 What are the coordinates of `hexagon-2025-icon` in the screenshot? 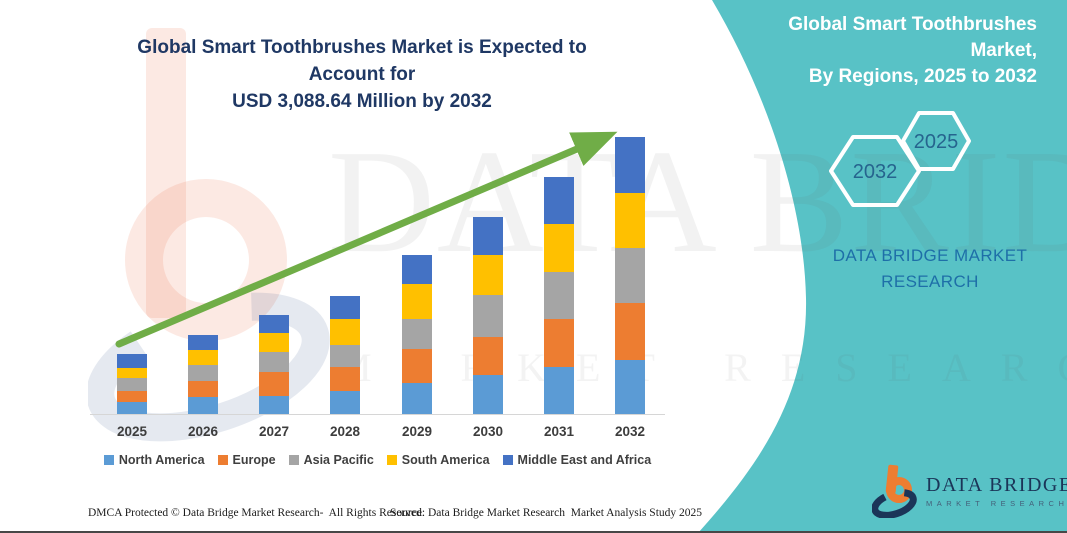 It's located at (936, 141).